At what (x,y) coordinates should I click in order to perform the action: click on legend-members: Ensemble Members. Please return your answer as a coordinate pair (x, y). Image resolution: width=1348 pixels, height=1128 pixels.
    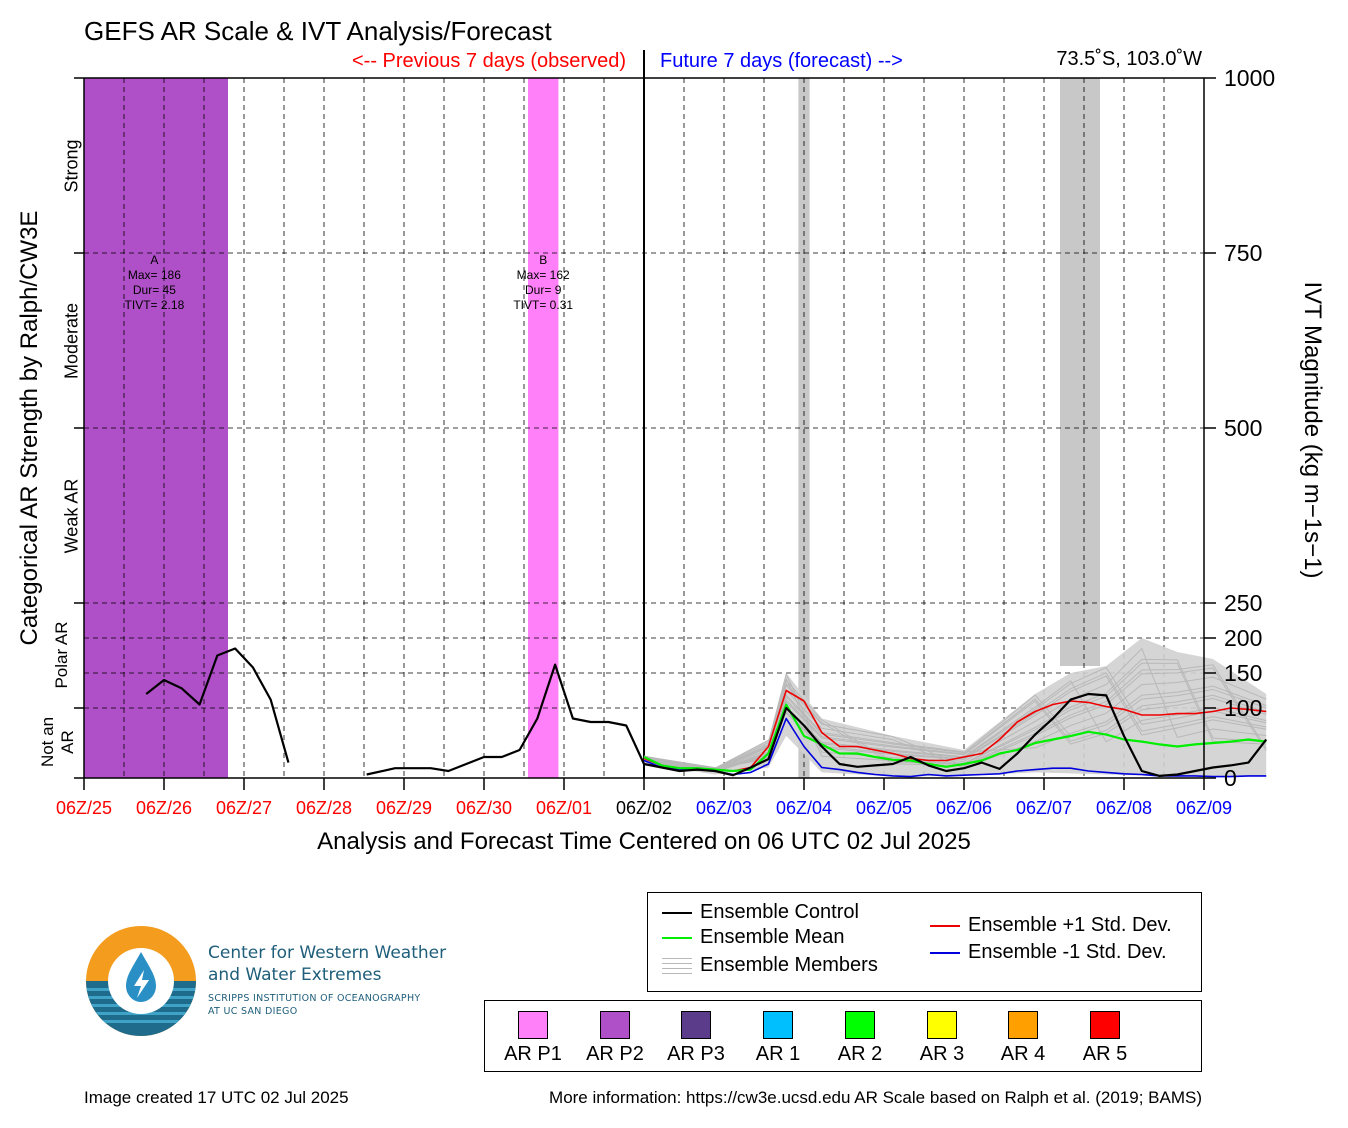
    Looking at the image, I should click on (770, 965).